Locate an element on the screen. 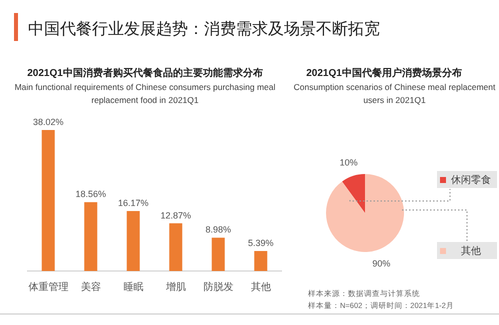  x-tick-label: 睡眠 is located at coordinates (133, 287).